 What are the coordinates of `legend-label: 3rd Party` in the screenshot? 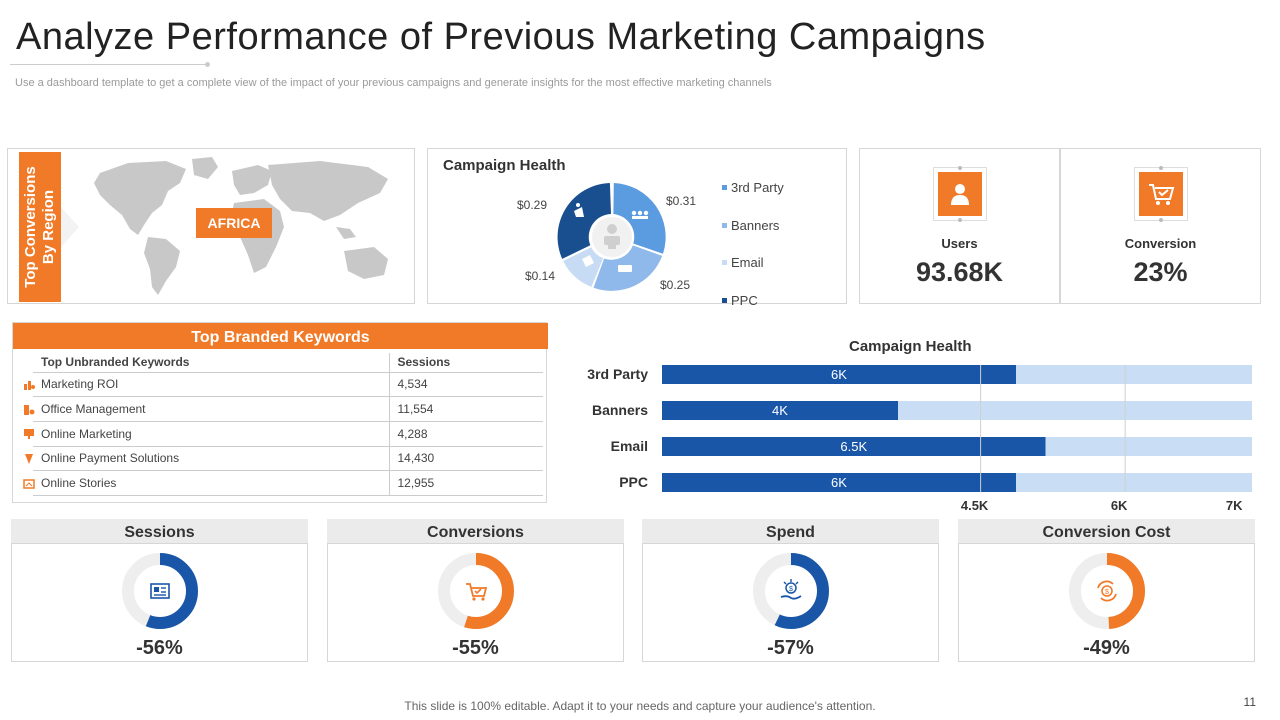 It's located at (757, 188).